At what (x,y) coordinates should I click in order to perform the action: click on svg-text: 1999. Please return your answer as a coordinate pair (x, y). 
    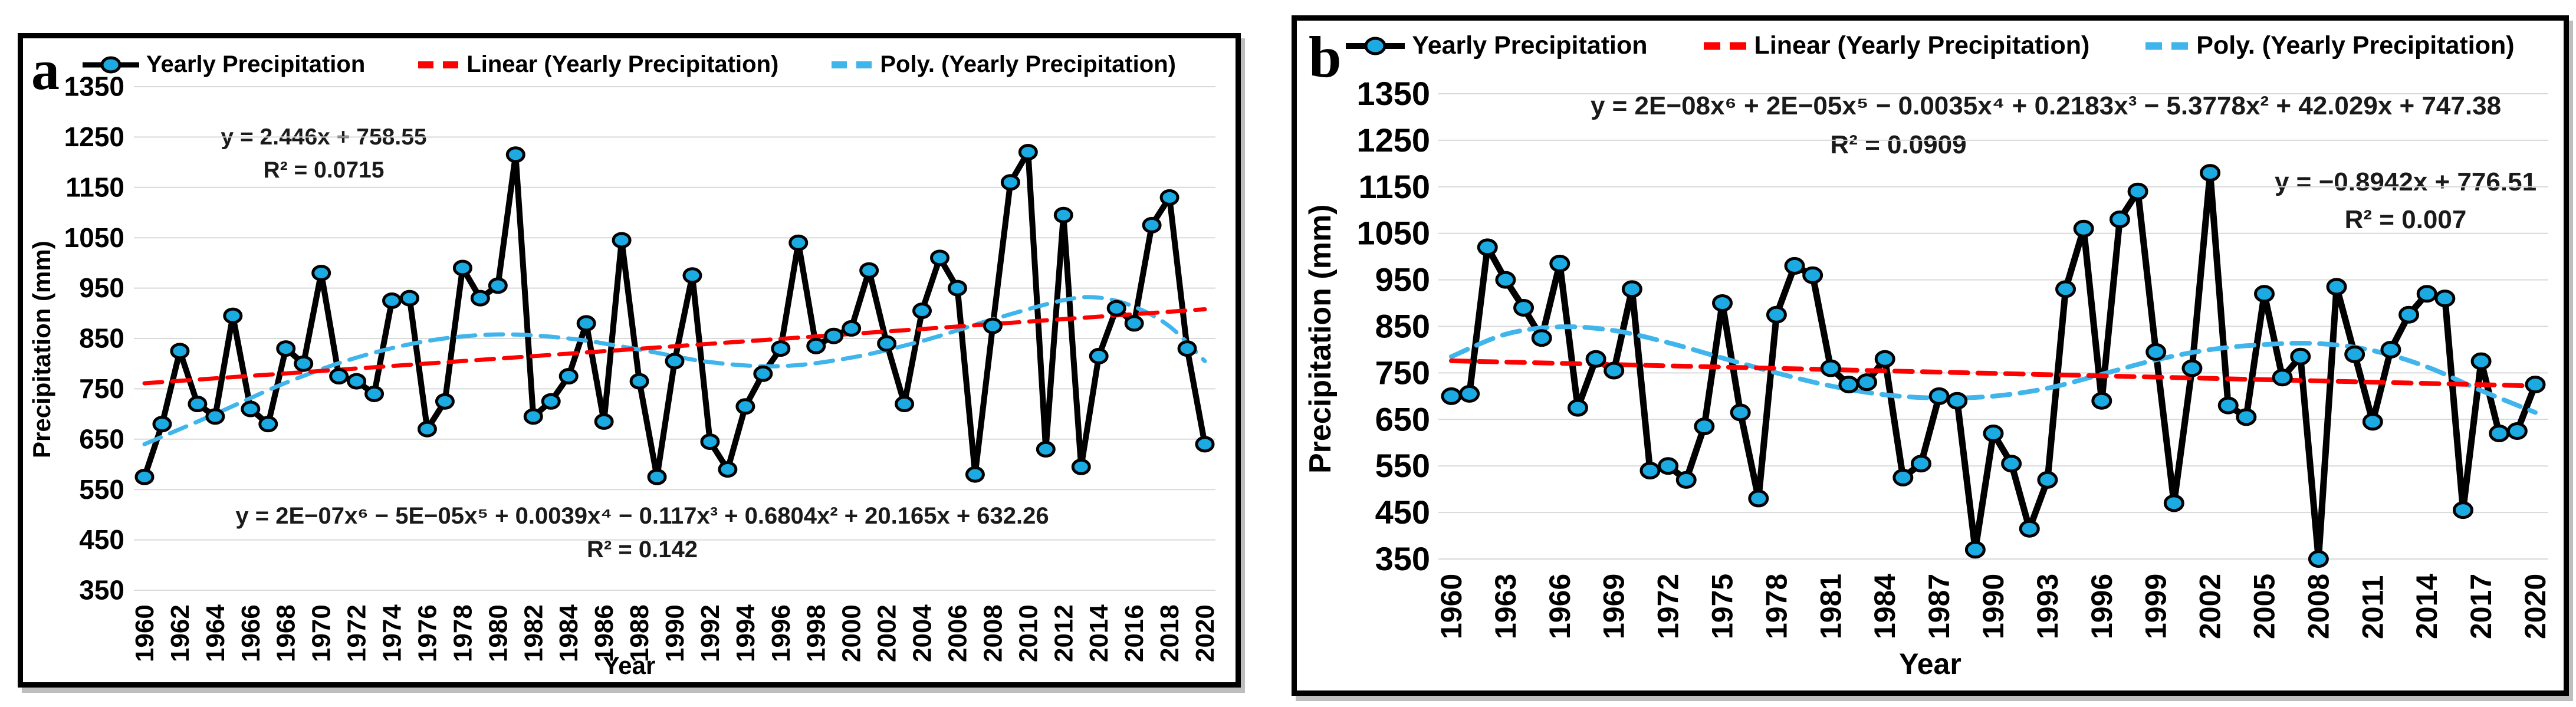
    Looking at the image, I should click on (2156, 606).